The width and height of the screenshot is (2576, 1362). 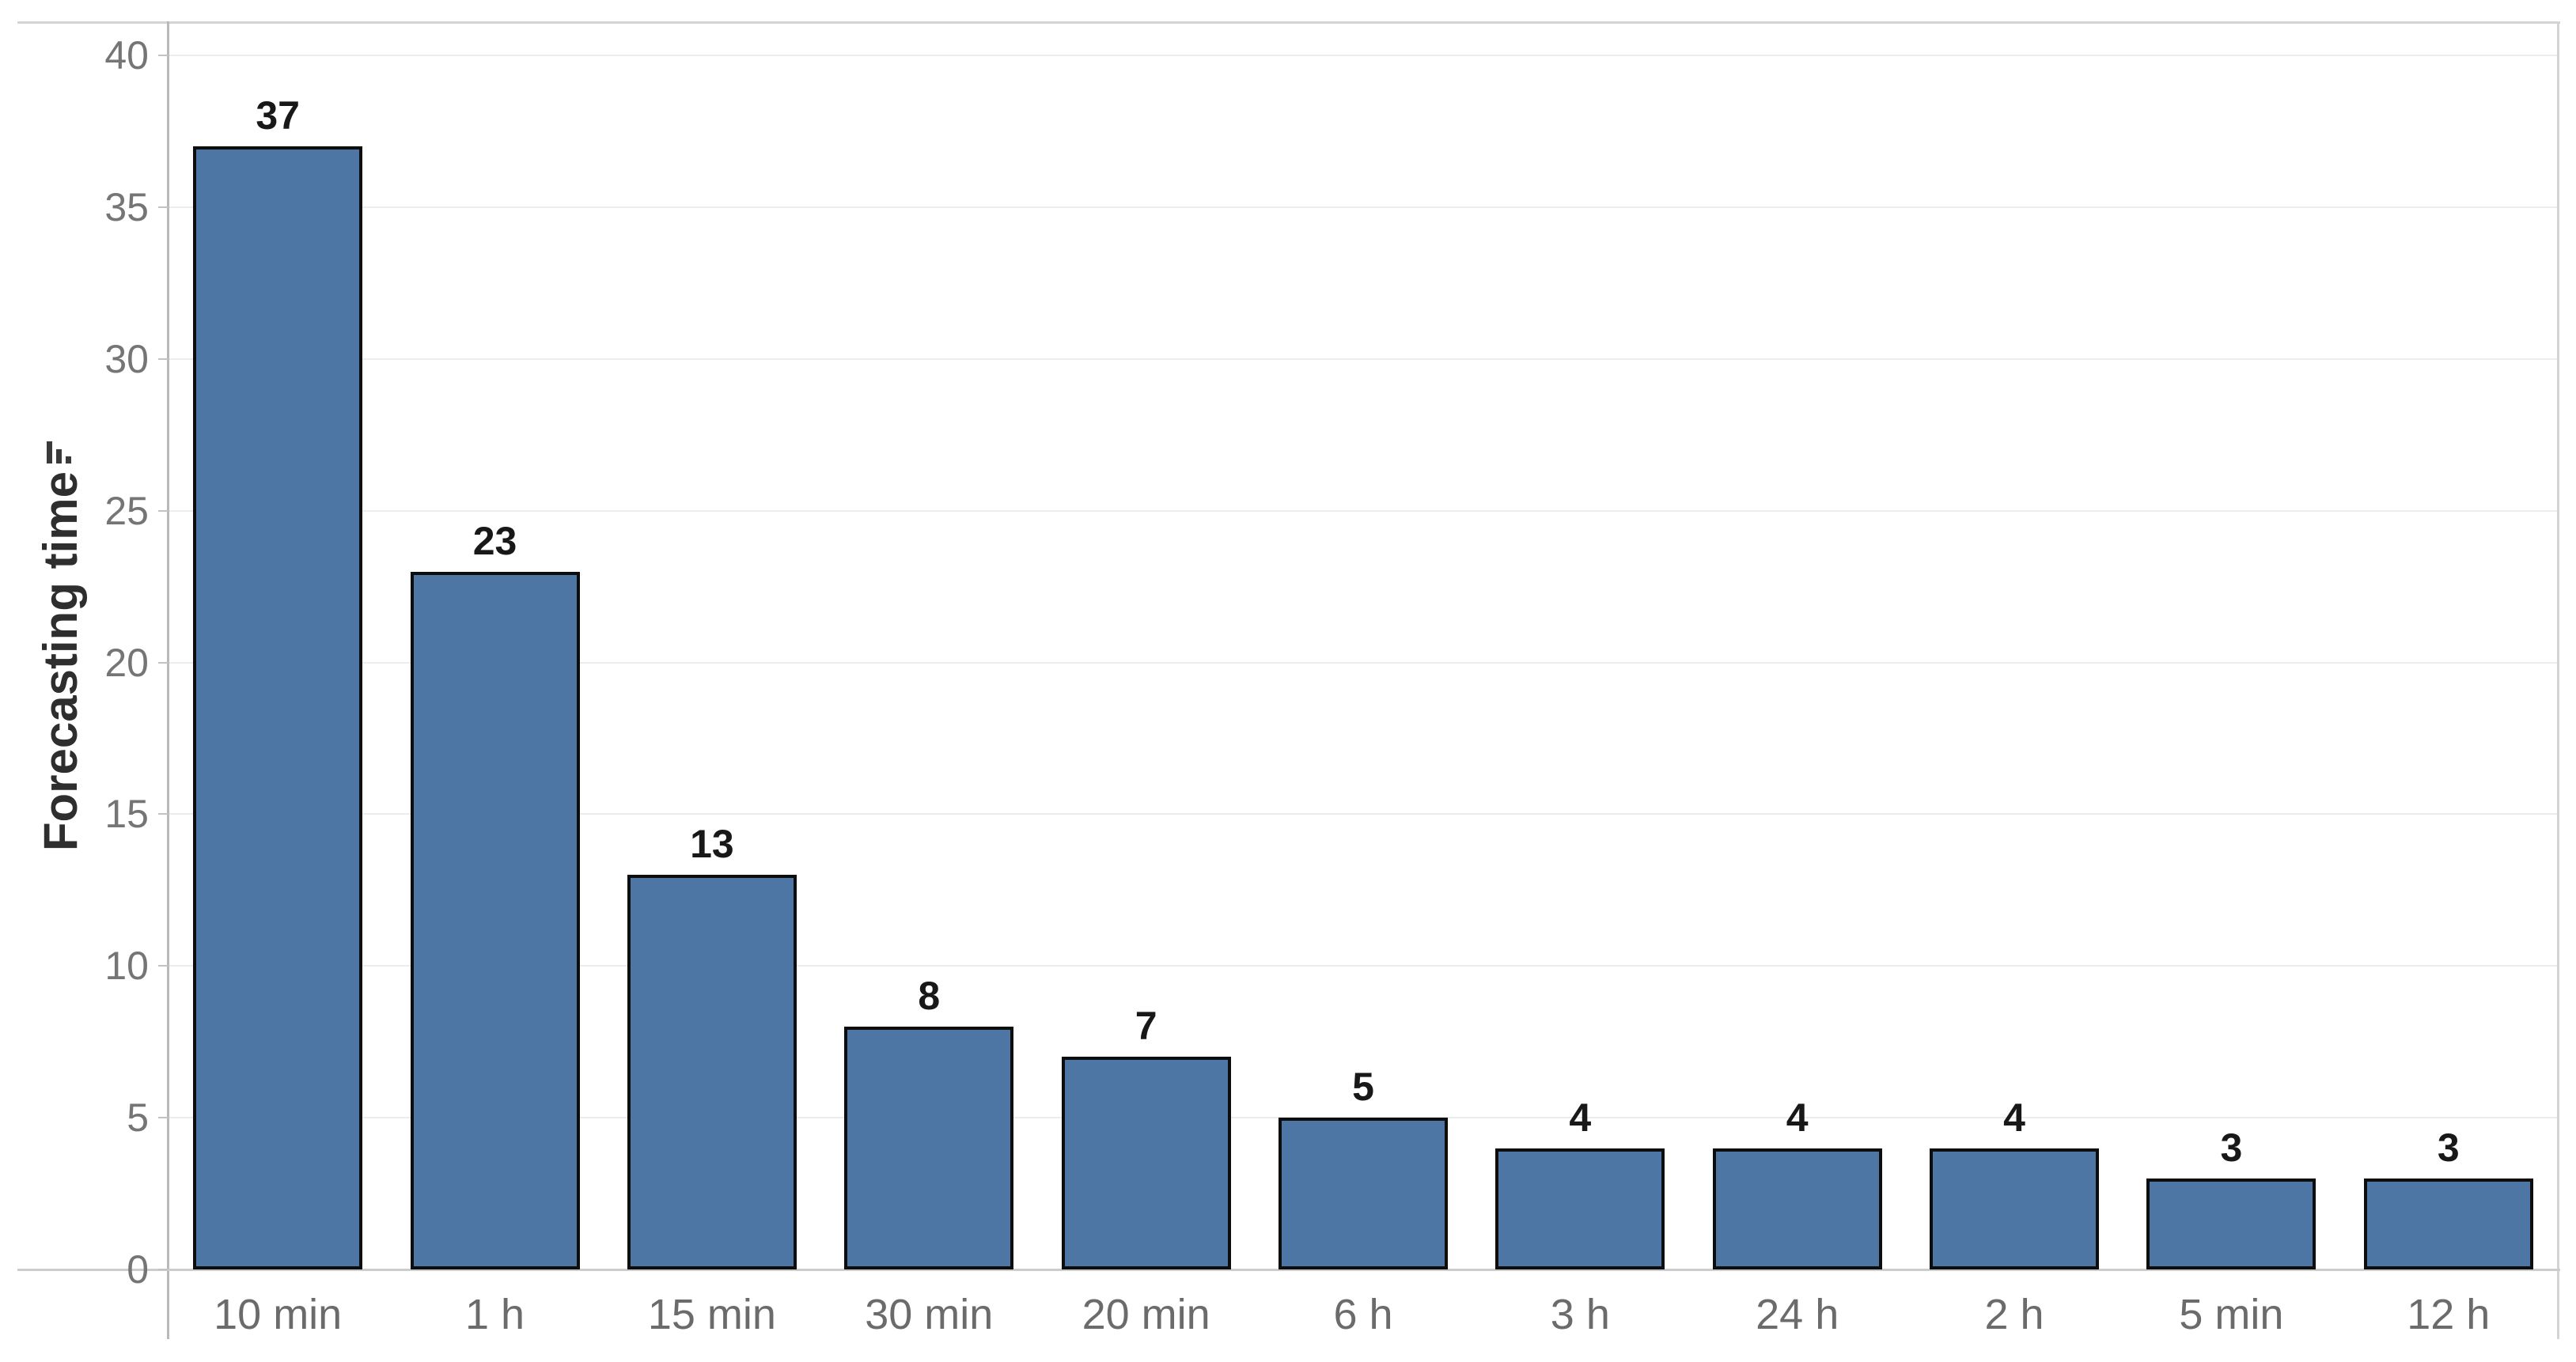 I want to click on bar-value-label: 13, so click(x=712, y=845).